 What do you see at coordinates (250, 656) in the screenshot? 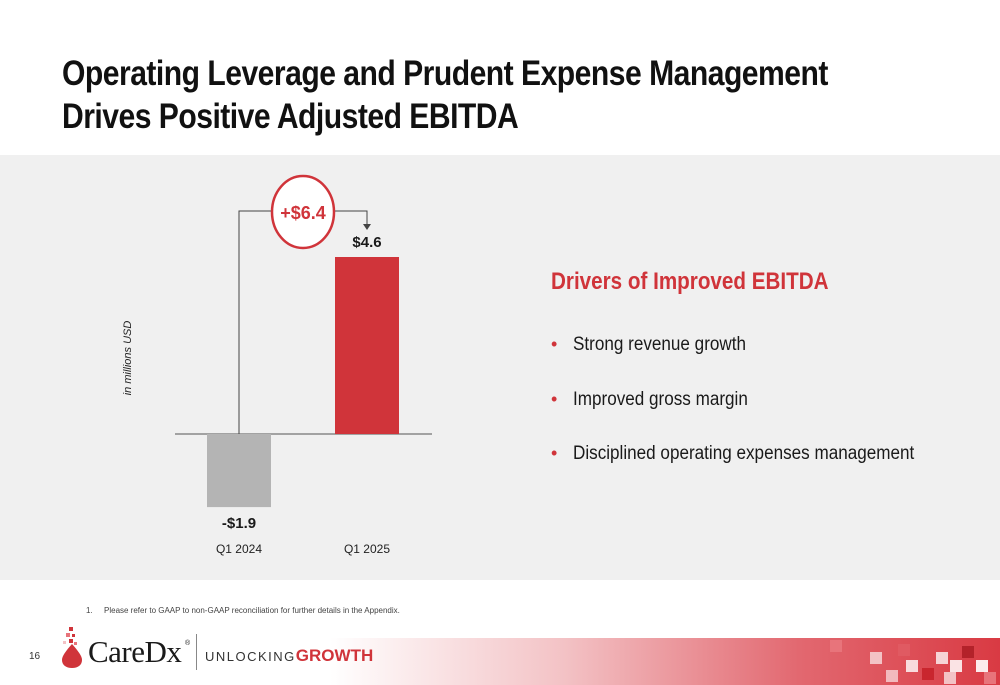
I see `tagline-unlocking: UNLOCKING` at bounding box center [250, 656].